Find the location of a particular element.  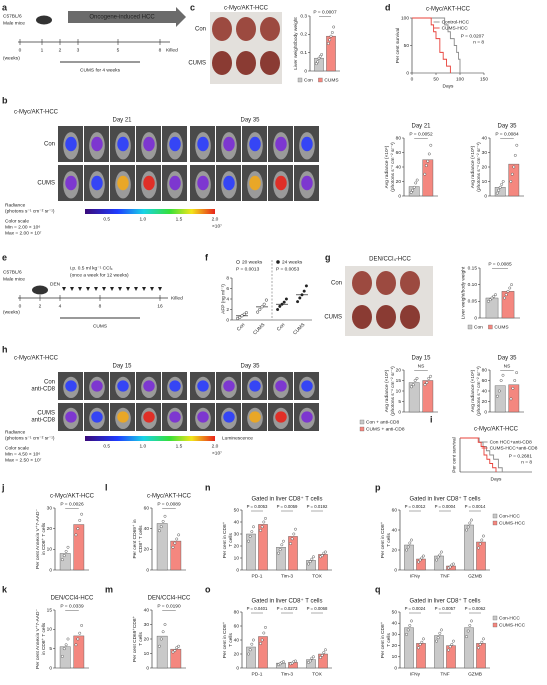

annotation: P = 0.0207 is located at coordinates (473, 36).